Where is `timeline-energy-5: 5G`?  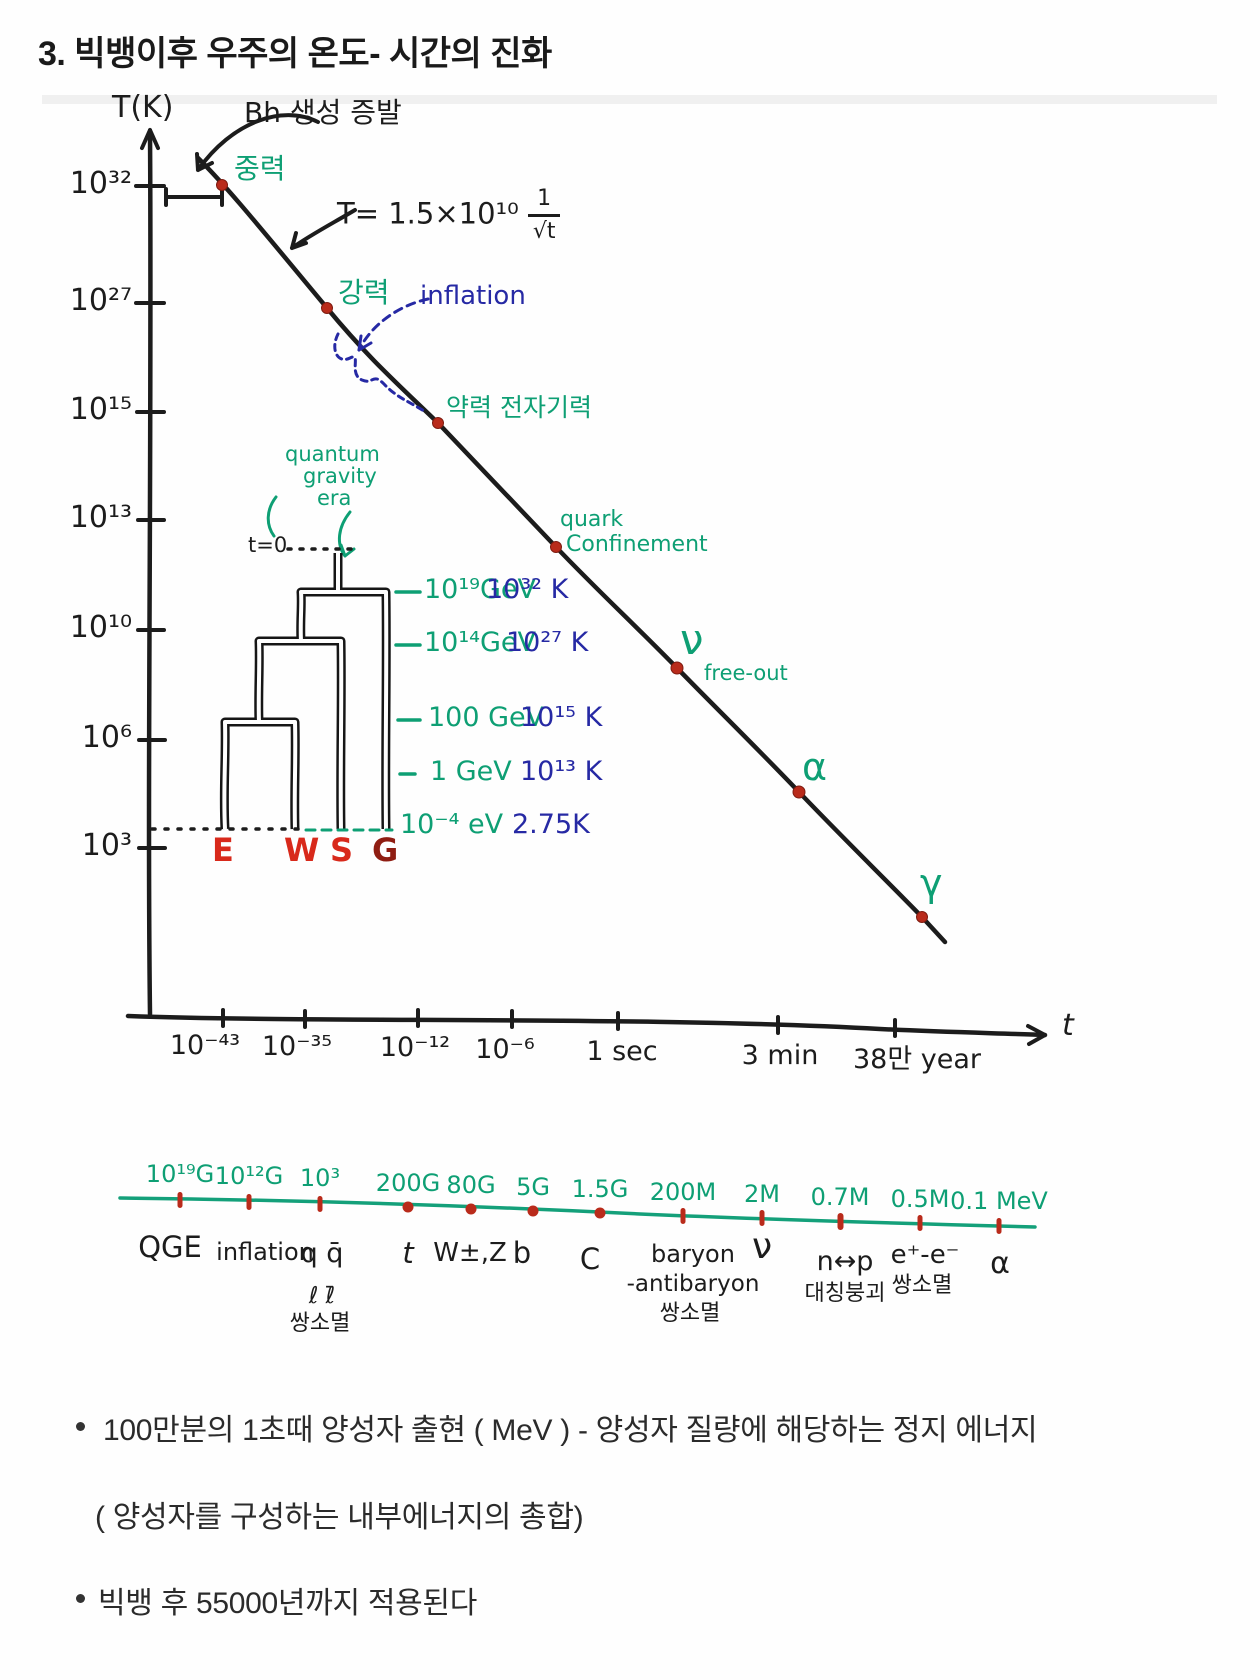 timeline-energy-5: 5G is located at coordinates (533, 1187).